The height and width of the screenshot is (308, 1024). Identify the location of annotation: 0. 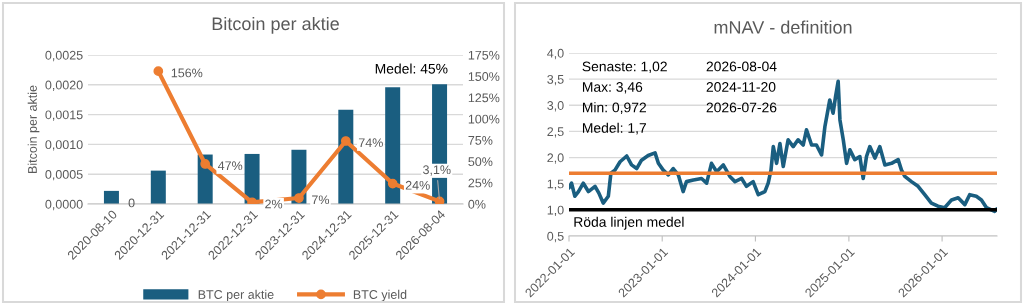
(131, 203).